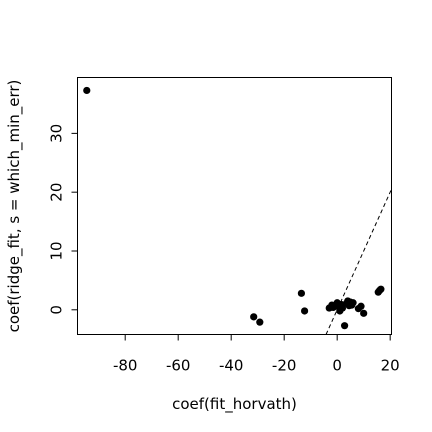  What do you see at coordinates (234, 404) in the screenshot?
I see `x-axis-title: coef(fit_horvath)` at bounding box center [234, 404].